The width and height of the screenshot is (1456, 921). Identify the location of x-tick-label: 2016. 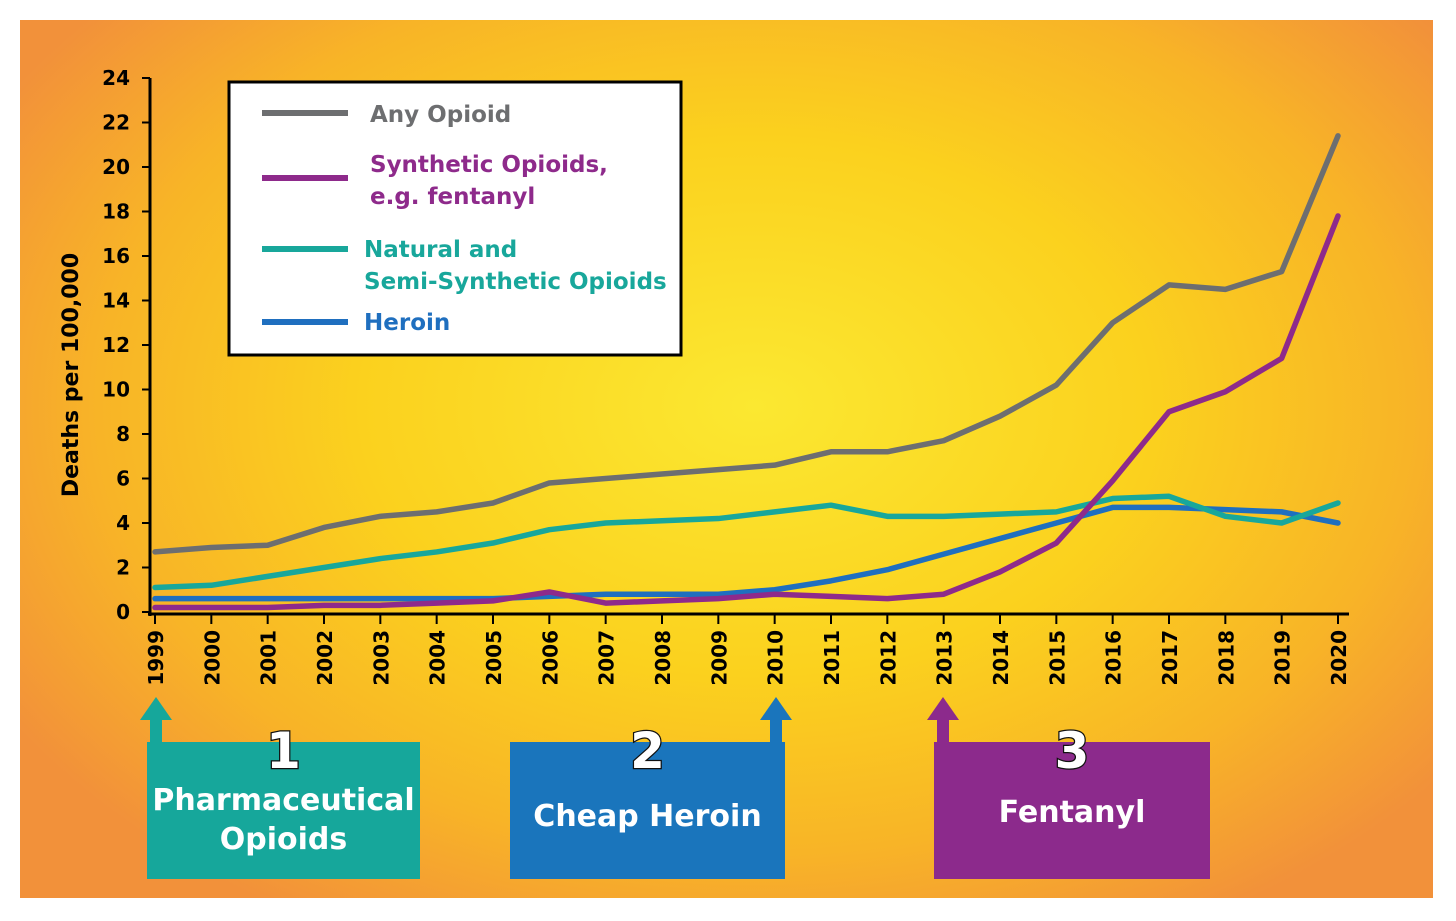
(1114, 658).